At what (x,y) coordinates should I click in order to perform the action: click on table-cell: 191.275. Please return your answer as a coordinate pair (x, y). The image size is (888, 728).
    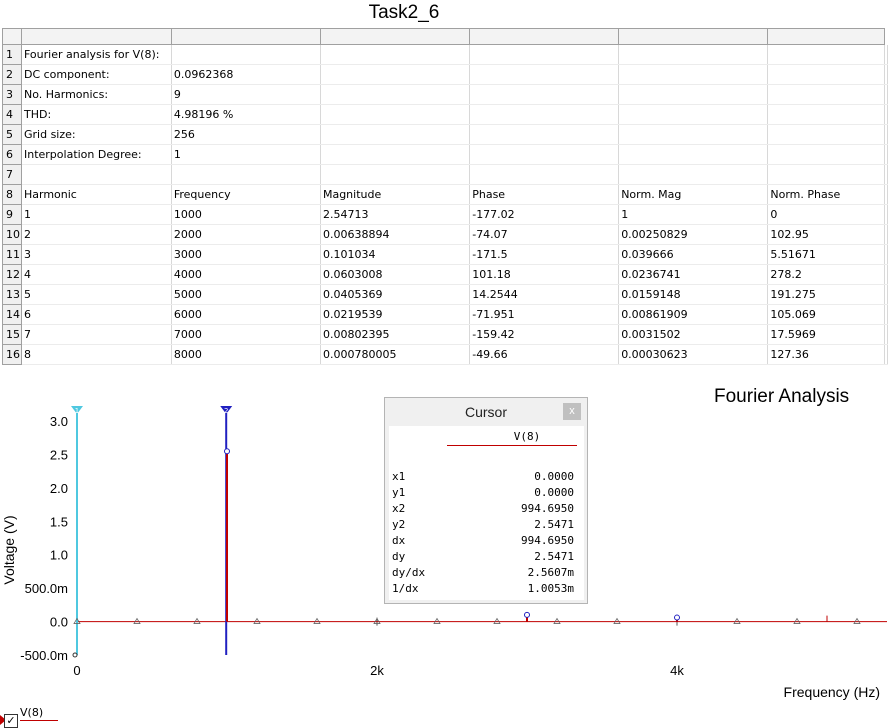
    Looking at the image, I should click on (826, 294).